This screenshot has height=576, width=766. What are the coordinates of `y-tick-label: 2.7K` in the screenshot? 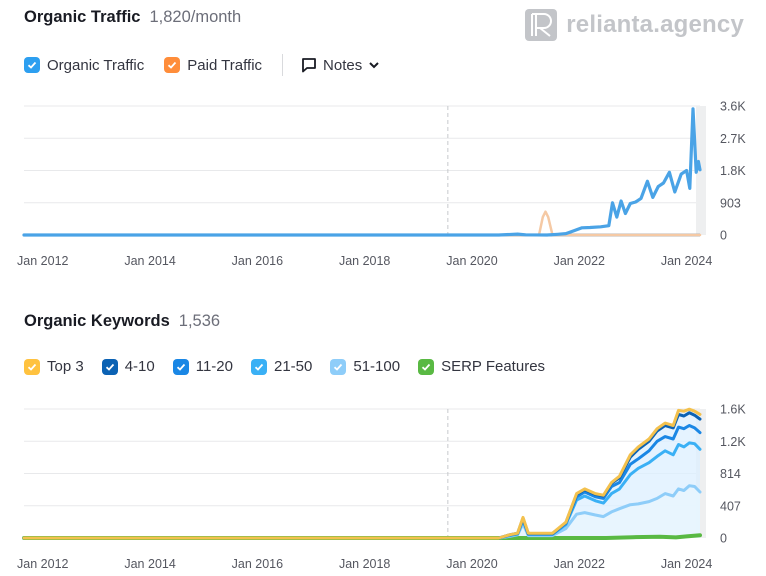 It's located at (733, 139).